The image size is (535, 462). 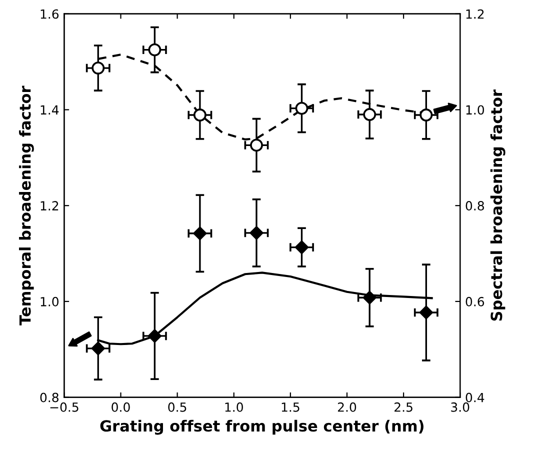 What do you see at coordinates (291, 407) in the screenshot?
I see `x-tick-label: 1.5` at bounding box center [291, 407].